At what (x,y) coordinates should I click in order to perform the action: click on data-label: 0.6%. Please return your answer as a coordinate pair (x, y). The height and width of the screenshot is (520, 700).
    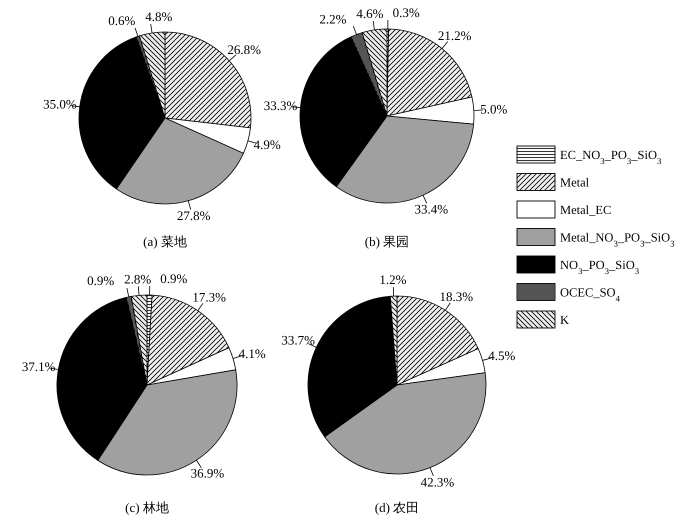
    Looking at the image, I should click on (122, 20).